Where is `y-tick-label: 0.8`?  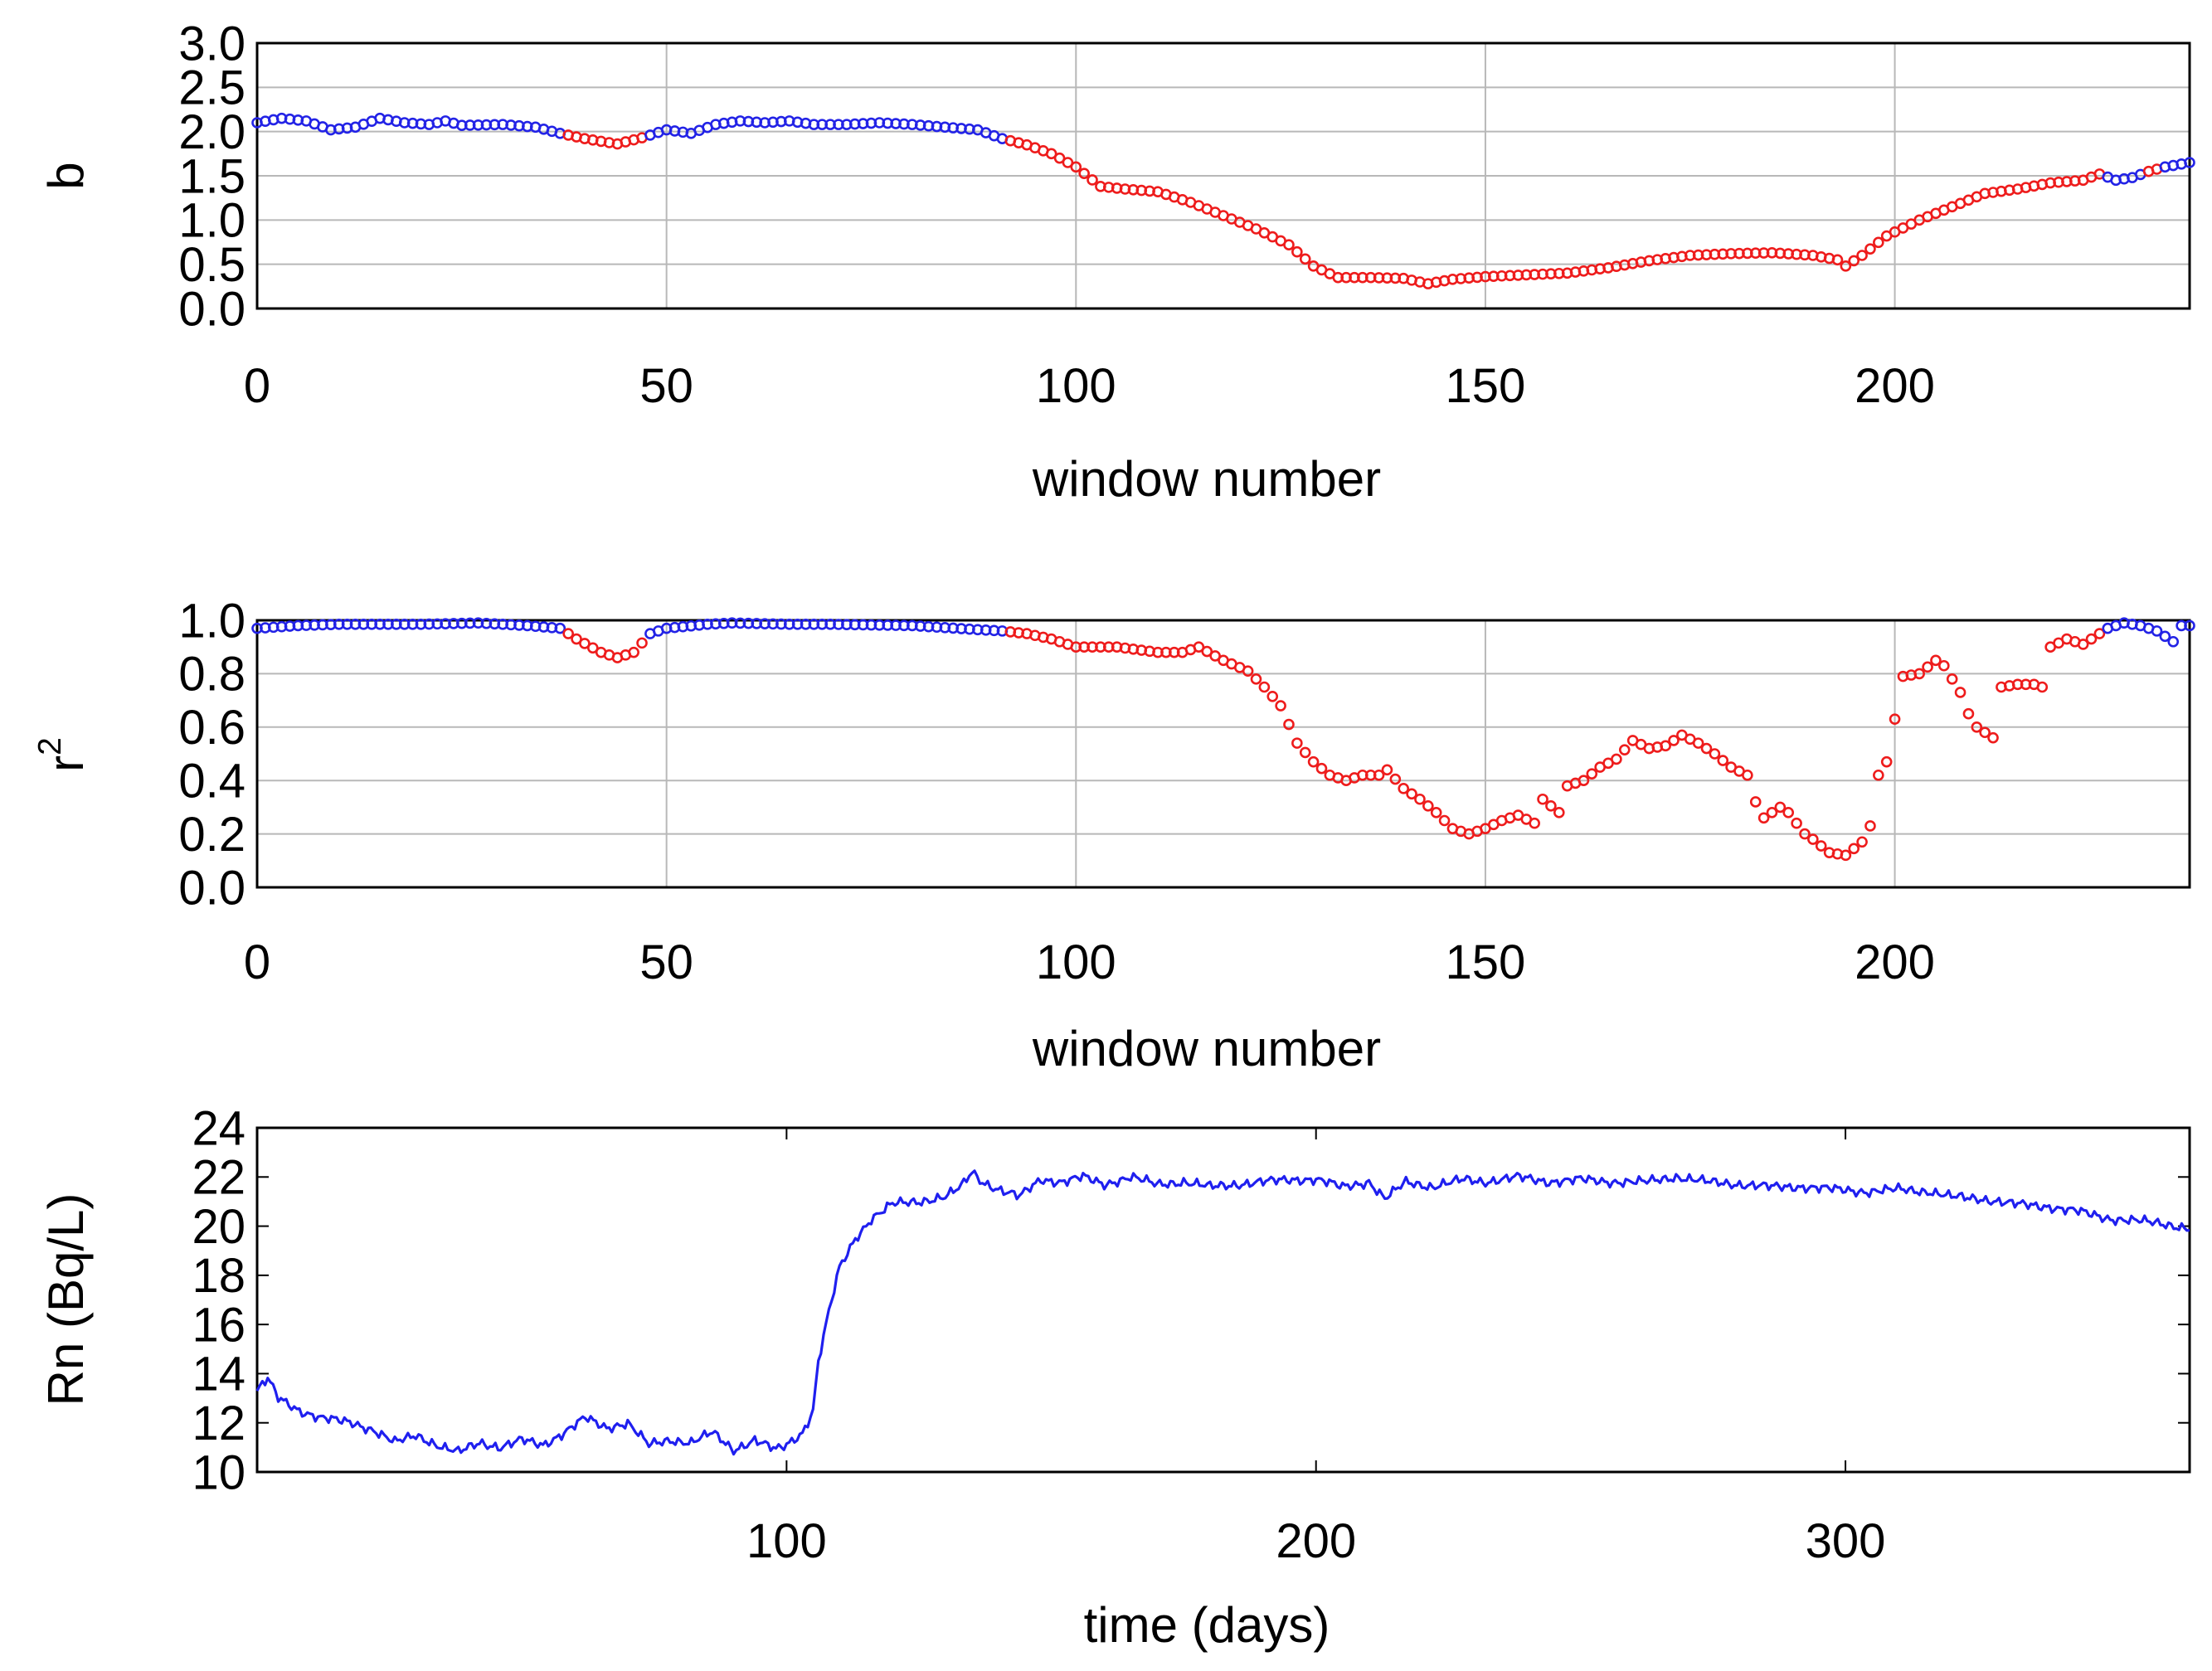 y-tick-label: 0.8 is located at coordinates (212, 675).